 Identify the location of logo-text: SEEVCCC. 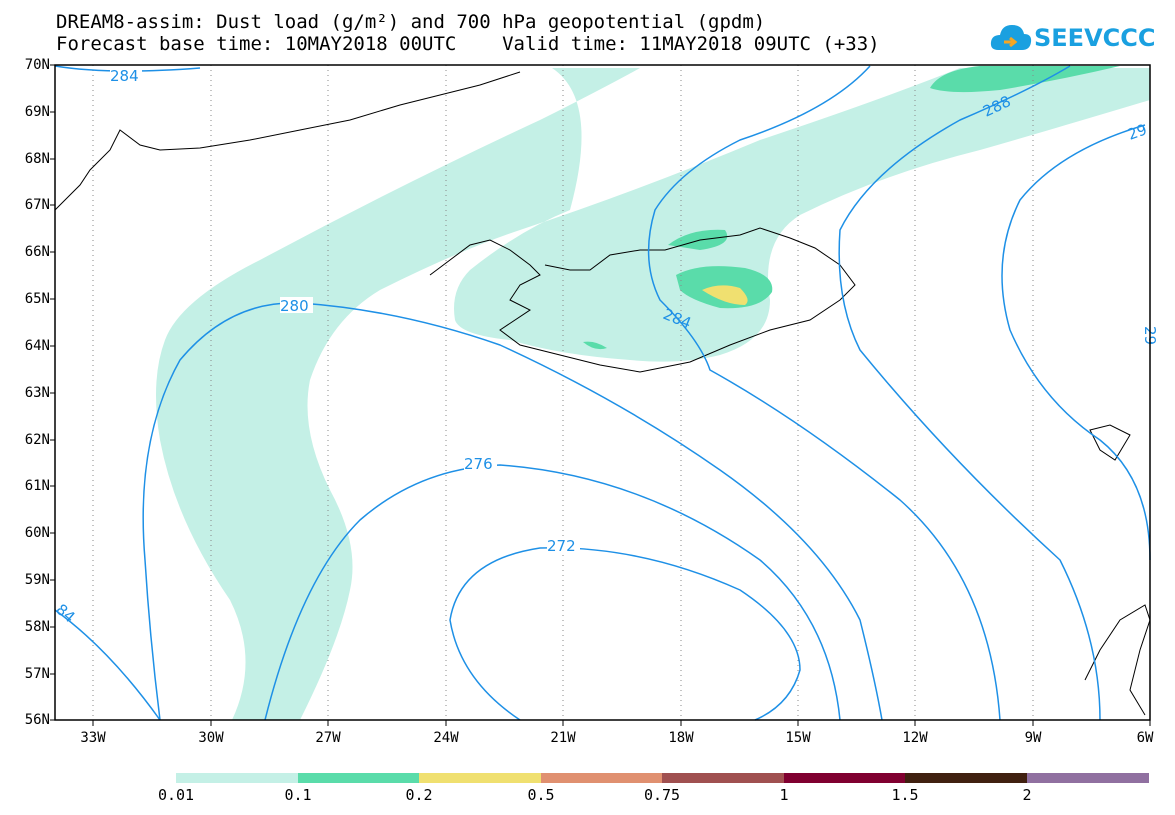
(1095, 38).